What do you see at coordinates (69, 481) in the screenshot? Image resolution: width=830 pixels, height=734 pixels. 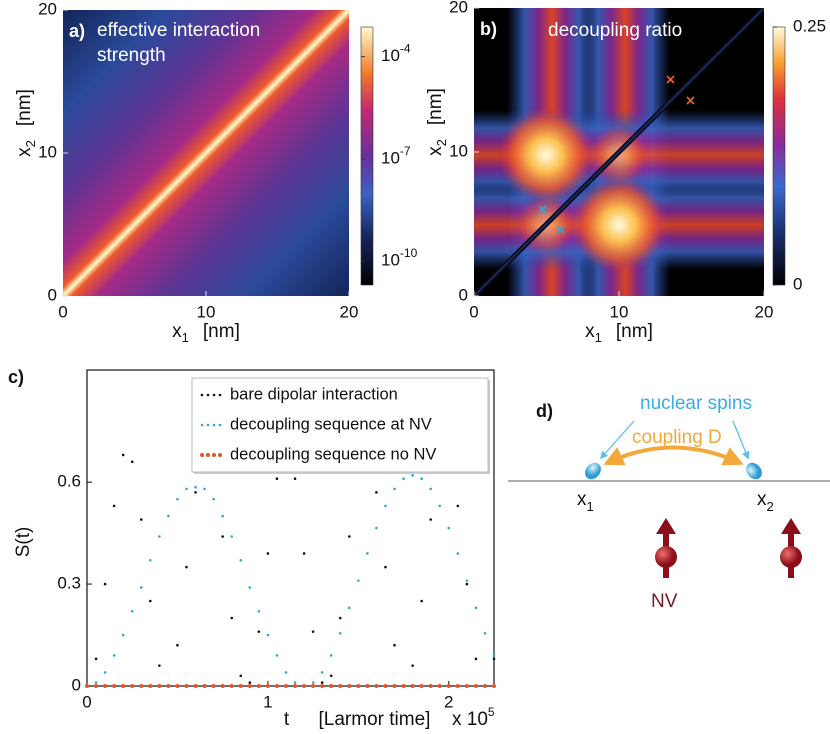 I see `y-tick-label: 0.6` at bounding box center [69, 481].